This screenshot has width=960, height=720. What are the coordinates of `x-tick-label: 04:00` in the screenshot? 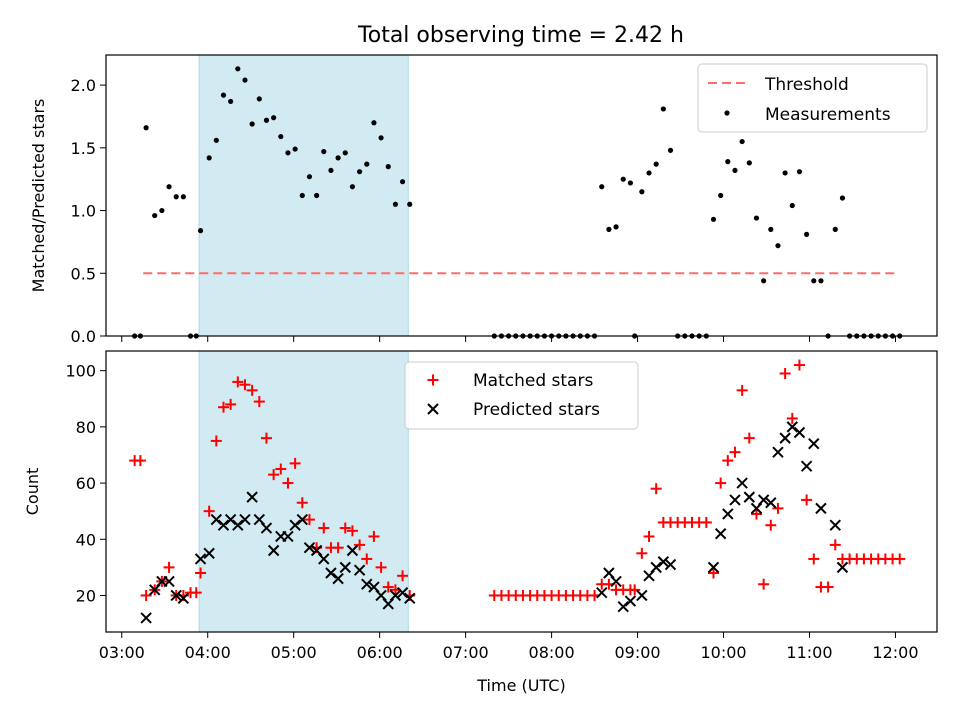 It's located at (208, 652).